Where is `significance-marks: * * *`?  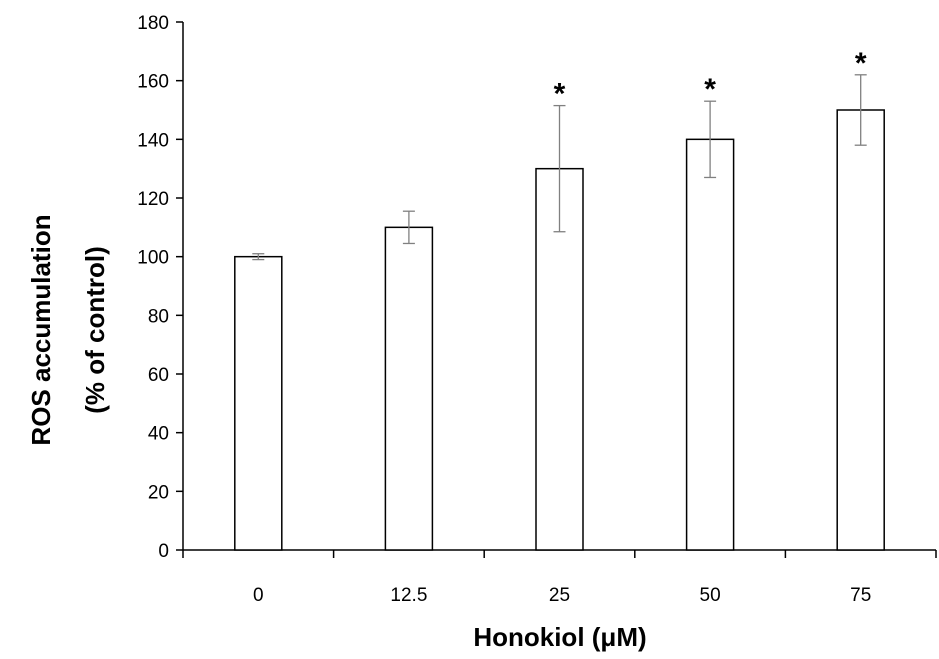
significance-marks: * * * is located at coordinates (710, 79).